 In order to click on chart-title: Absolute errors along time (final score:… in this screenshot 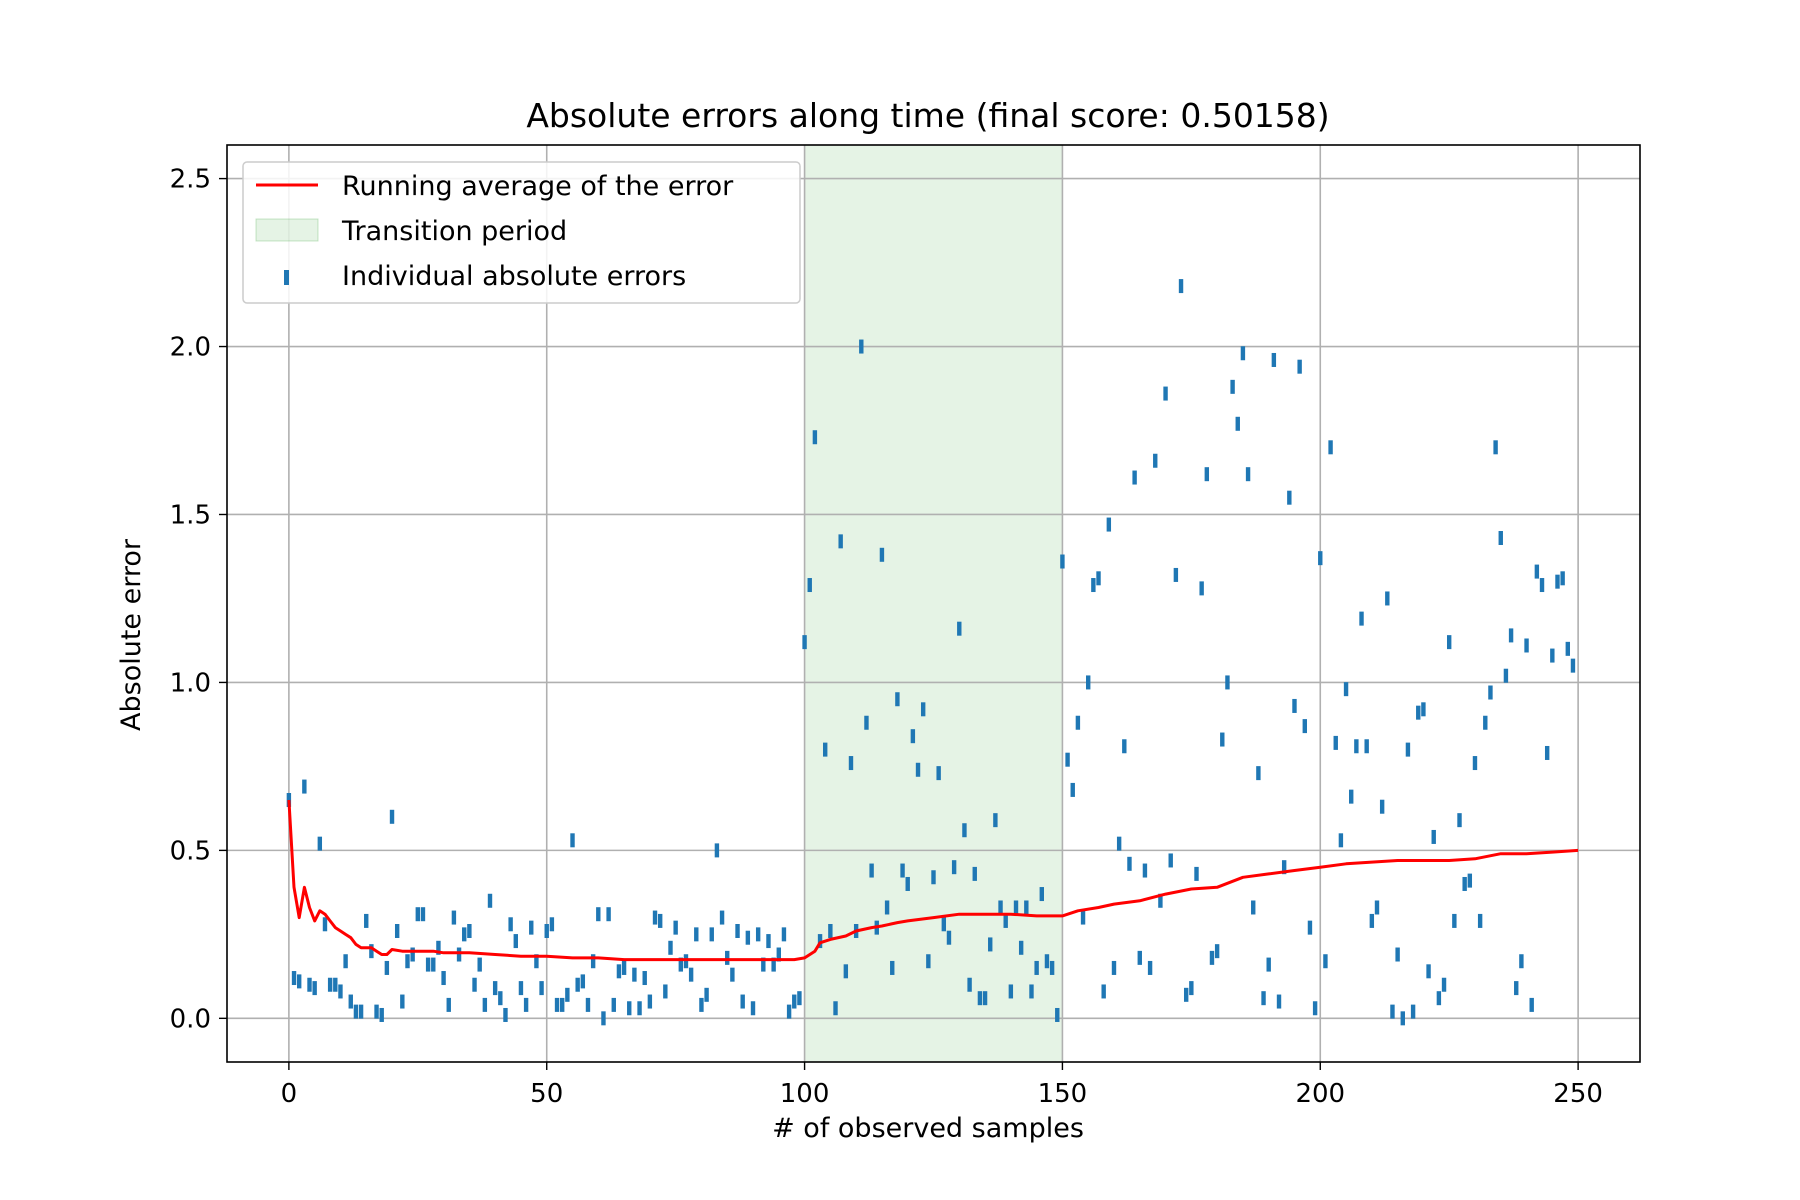, I will do `click(927, 115)`.